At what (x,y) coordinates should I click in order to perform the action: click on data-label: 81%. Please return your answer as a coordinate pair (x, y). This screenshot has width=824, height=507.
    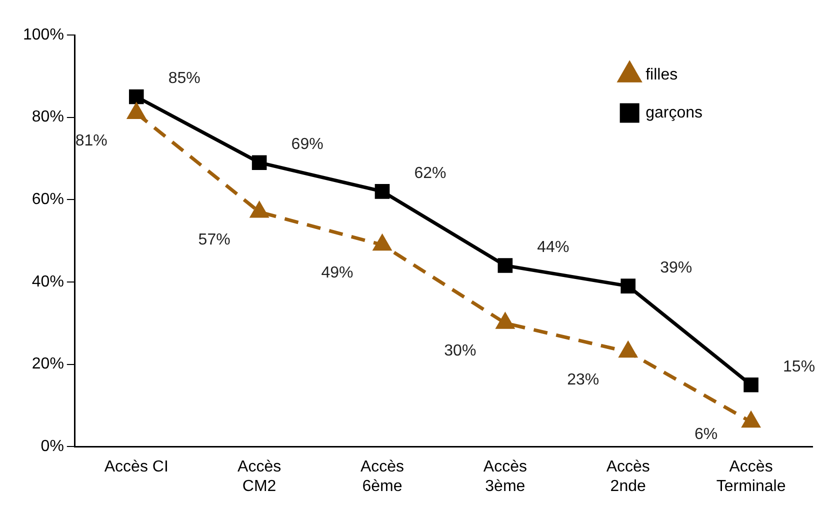
    Looking at the image, I should click on (91, 141).